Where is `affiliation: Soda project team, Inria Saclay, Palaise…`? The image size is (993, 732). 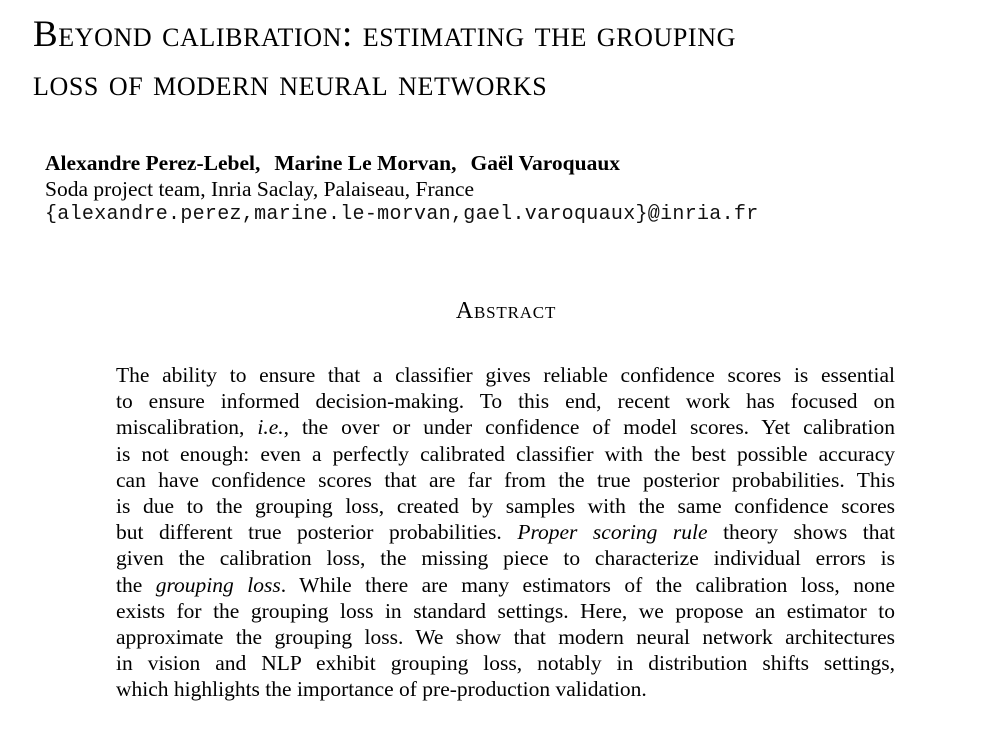 affiliation: Soda project team, Inria Saclay, Palaise… is located at coordinates (260, 189).